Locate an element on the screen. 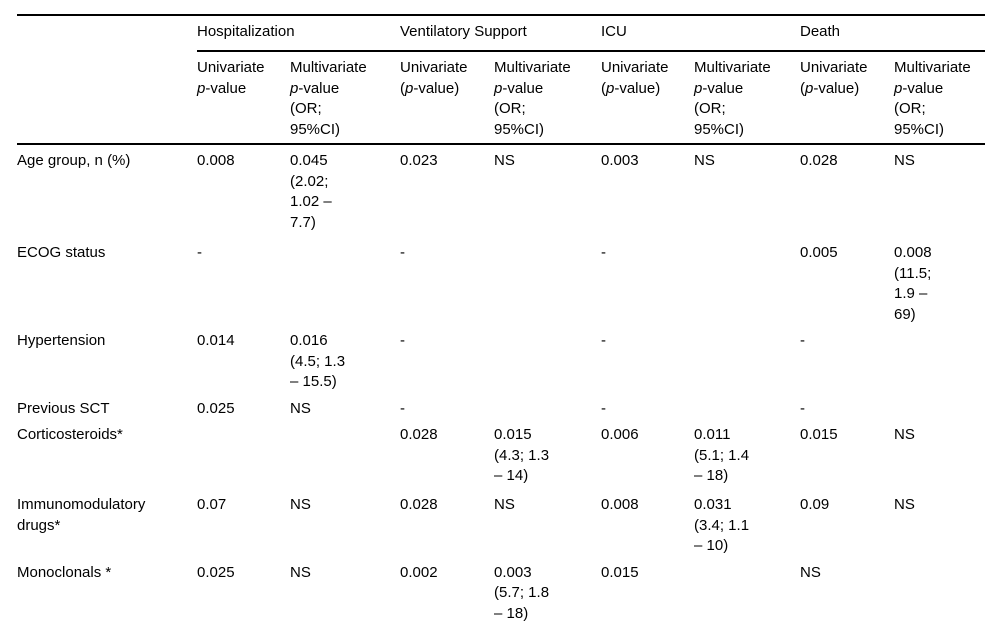 Image resolution: width=1000 pixels, height=621 pixels. subheader-5: Multivariate p-value (OR; 95%CI) is located at coordinates (747, 98).